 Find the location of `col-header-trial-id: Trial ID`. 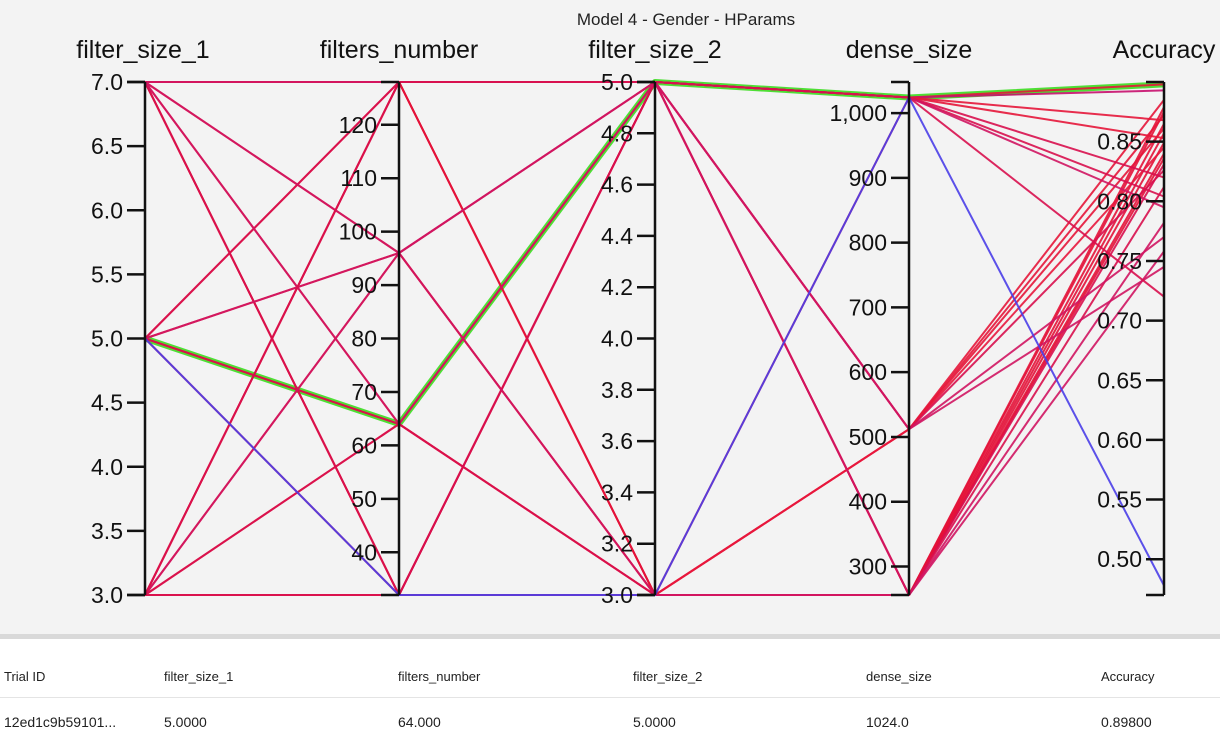

col-header-trial-id: Trial ID is located at coordinates (25, 676).